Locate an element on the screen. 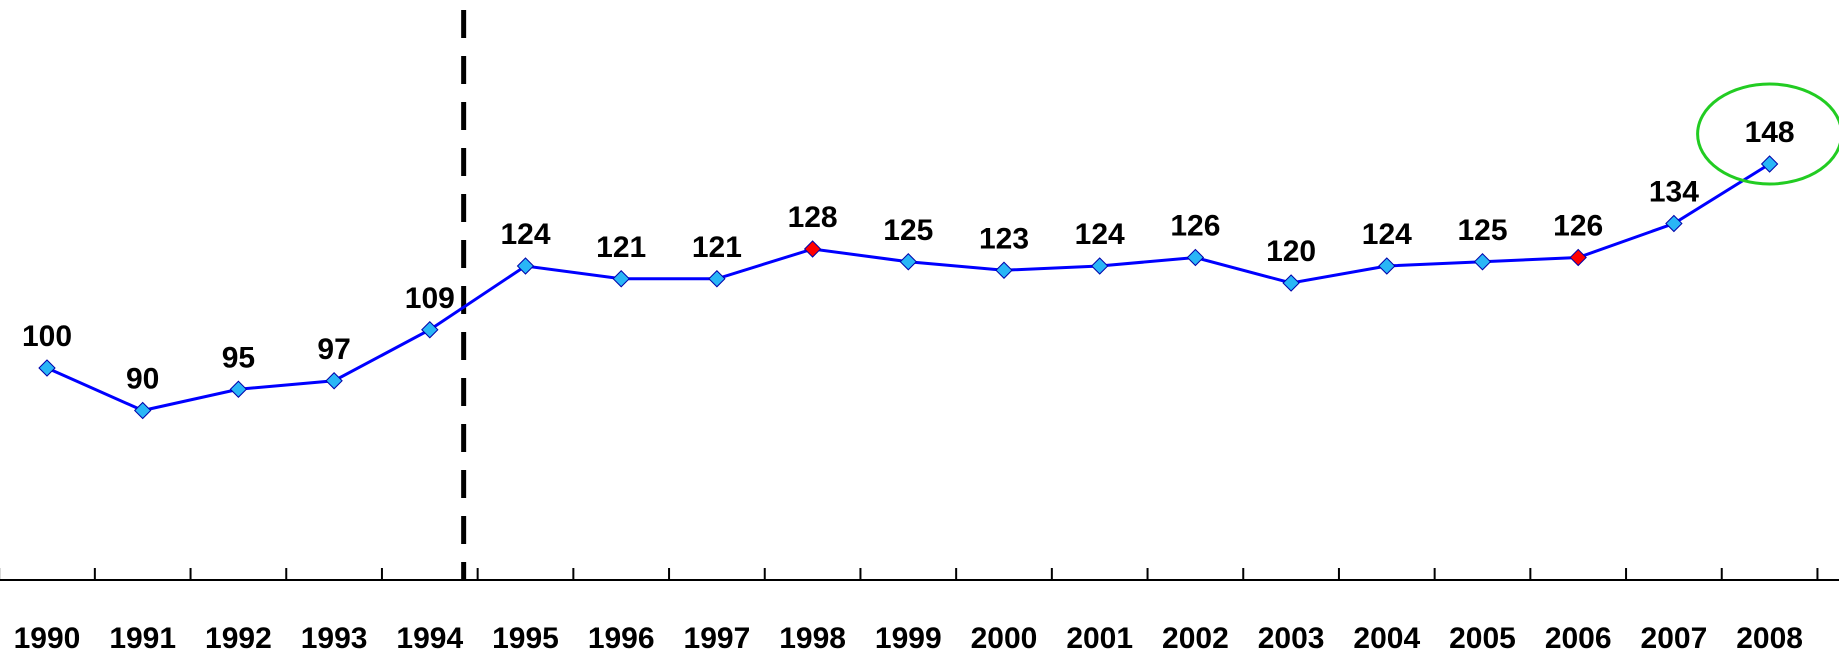 This screenshot has width=1839, height=654. x-tick-label: 1996 is located at coordinates (621, 638).